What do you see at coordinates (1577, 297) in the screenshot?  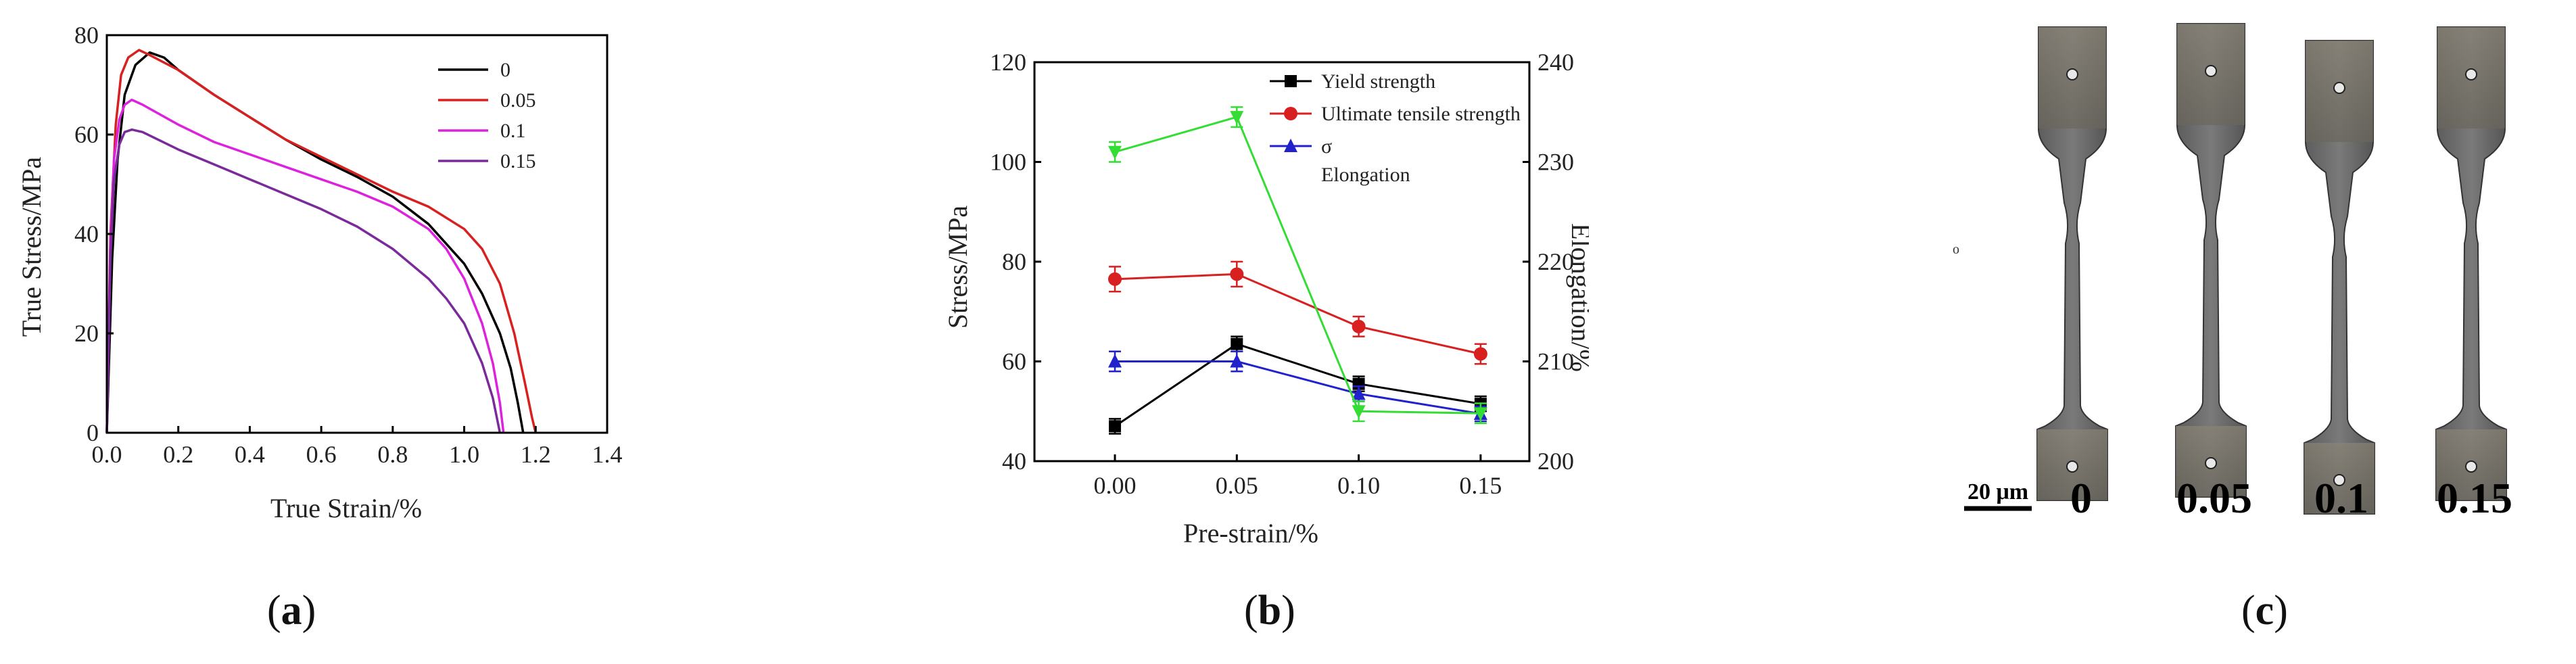 I see `y2-axis-label: Elongation/%` at bounding box center [1577, 297].